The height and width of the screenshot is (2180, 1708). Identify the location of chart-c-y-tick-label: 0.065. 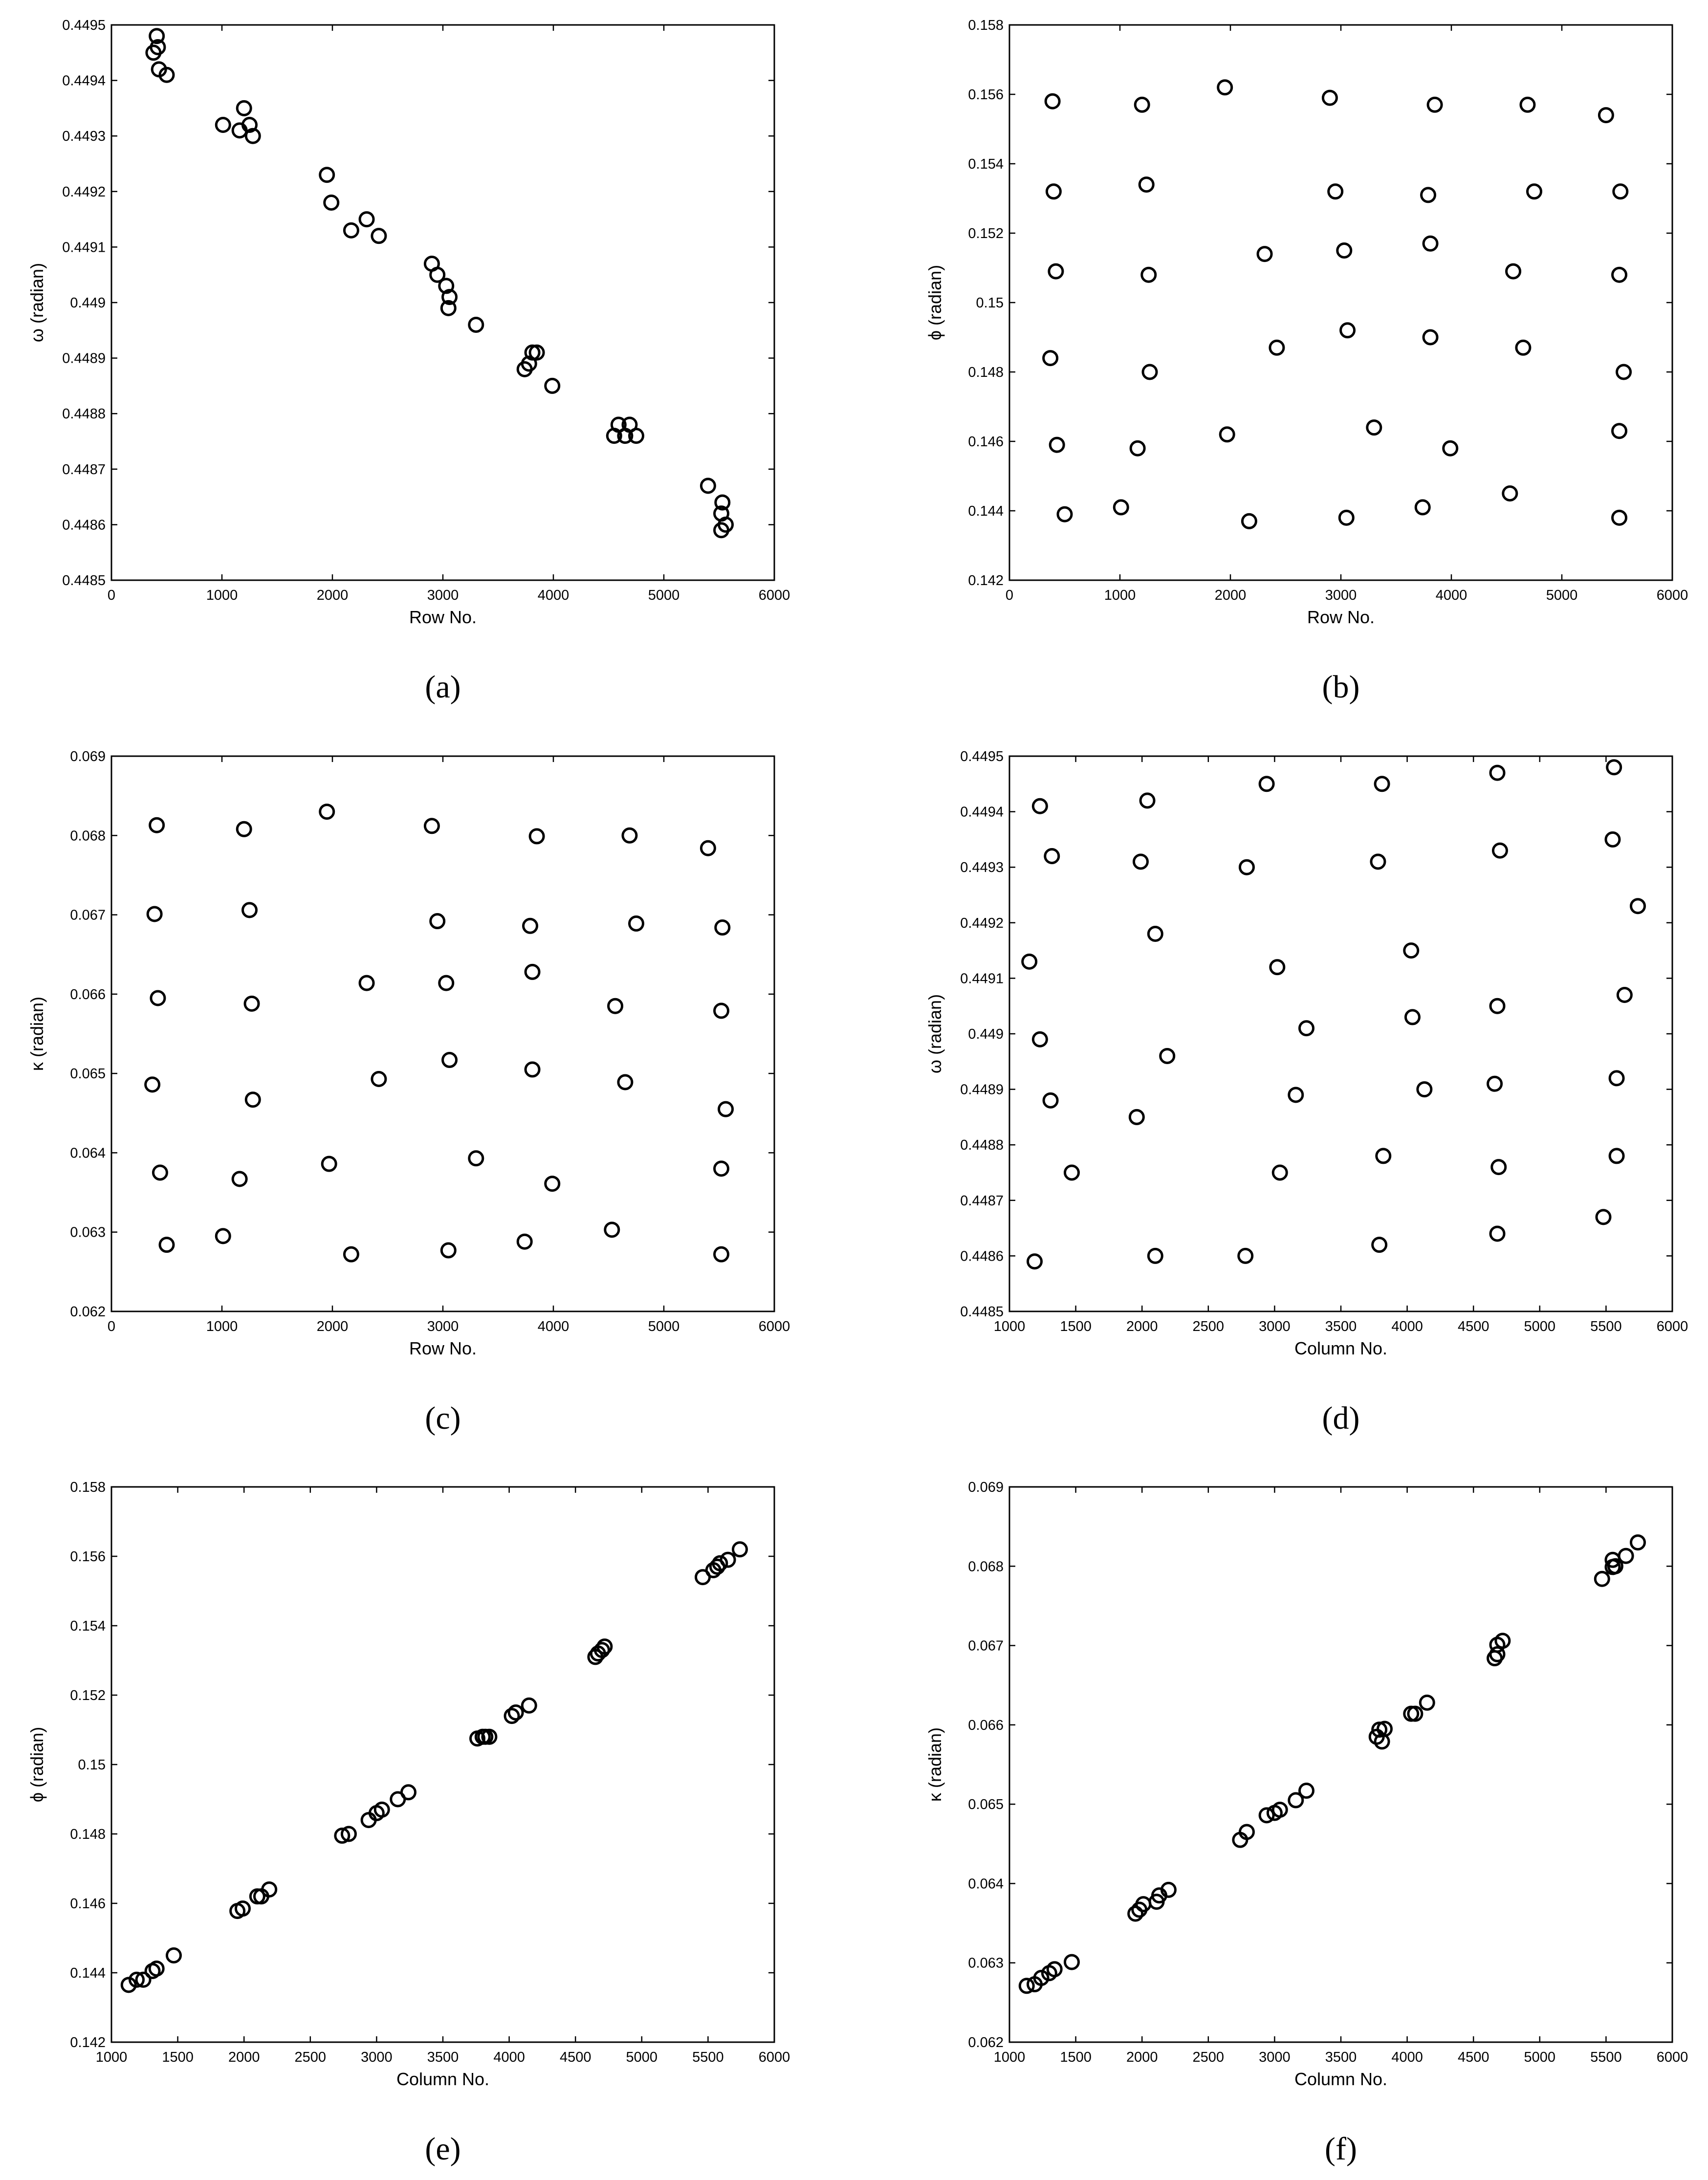
(88, 1074).